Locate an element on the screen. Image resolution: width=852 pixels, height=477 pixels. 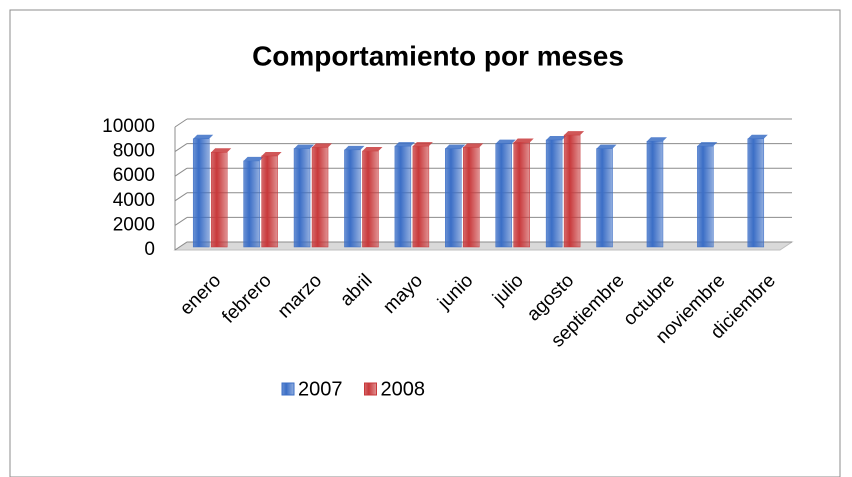
y-tick-label: 0 is located at coordinates (149, 249).